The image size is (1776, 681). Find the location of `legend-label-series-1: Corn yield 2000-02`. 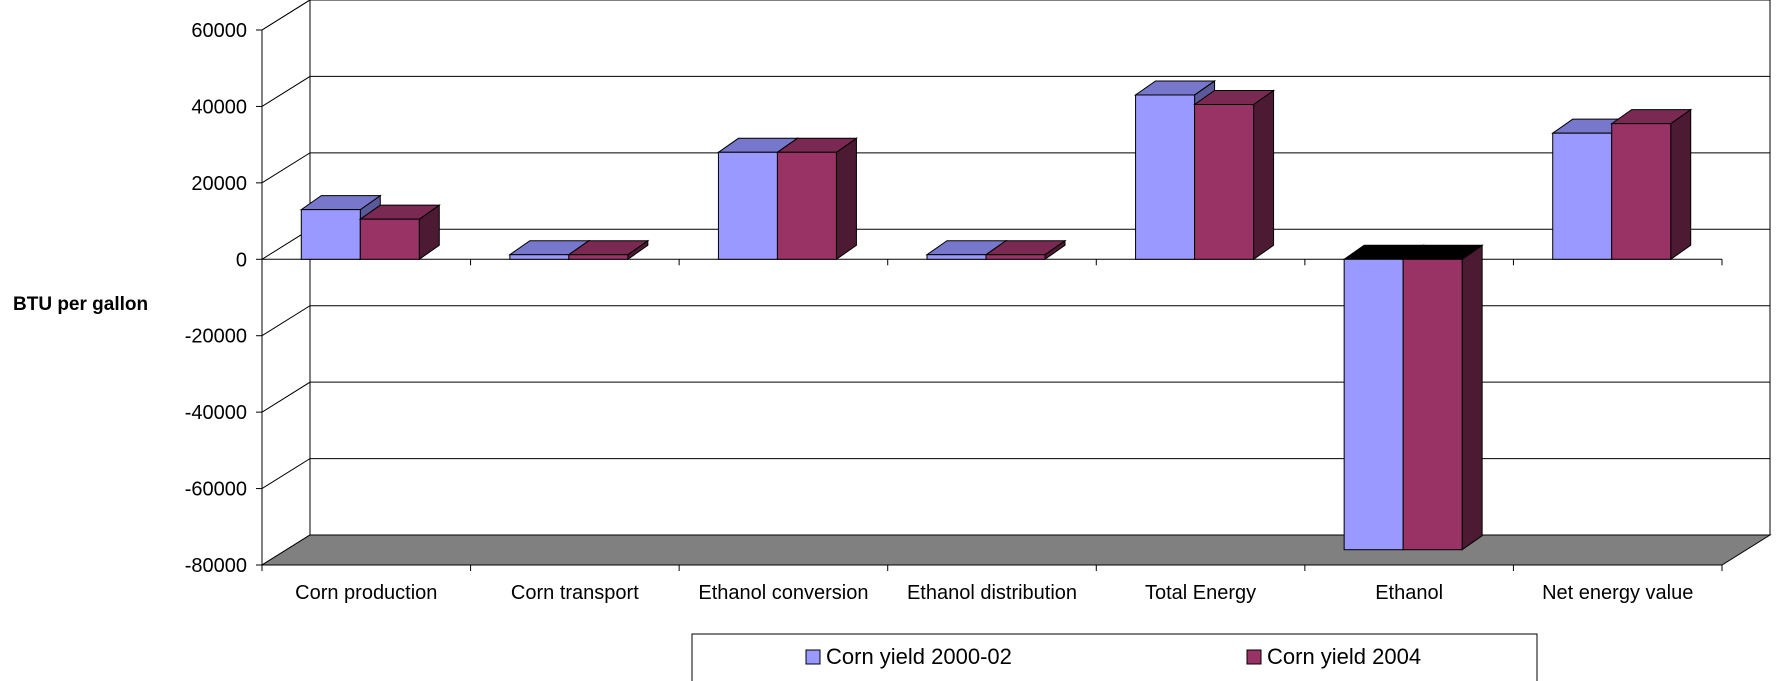

legend-label-series-1: Corn yield 2000-02 is located at coordinates (919, 656).